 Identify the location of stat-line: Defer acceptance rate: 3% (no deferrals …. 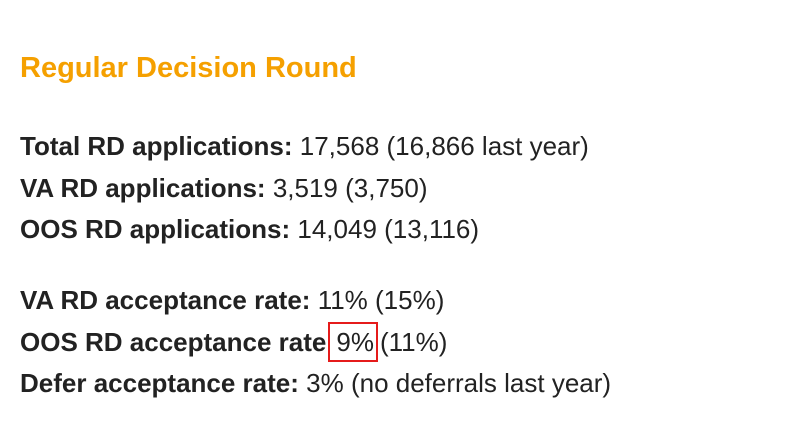
(315, 384).